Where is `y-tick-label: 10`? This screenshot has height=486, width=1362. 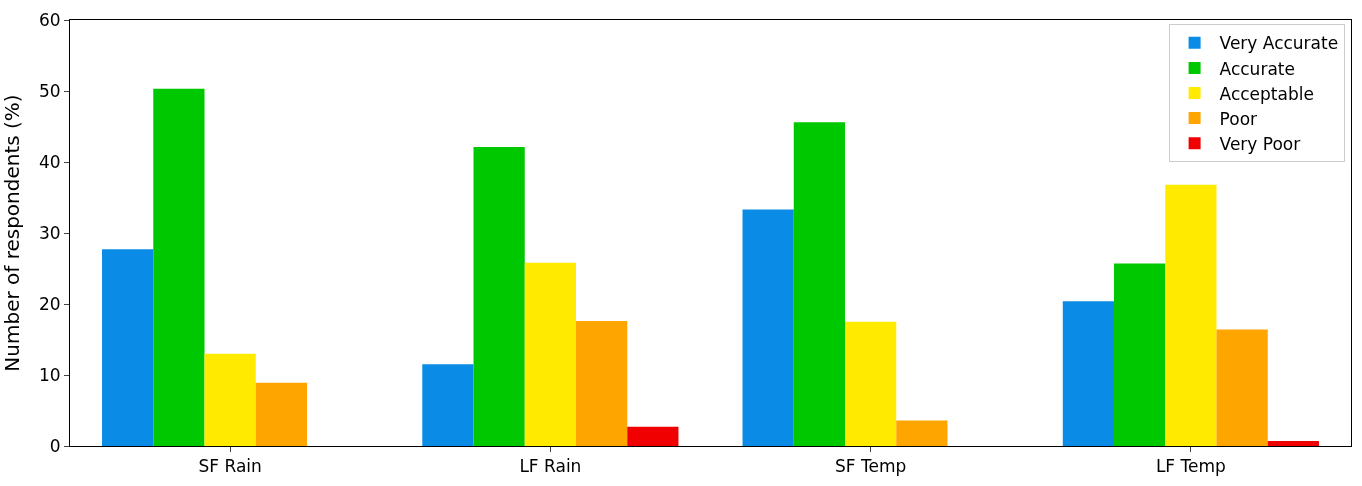 y-tick-label: 10 is located at coordinates (49, 374).